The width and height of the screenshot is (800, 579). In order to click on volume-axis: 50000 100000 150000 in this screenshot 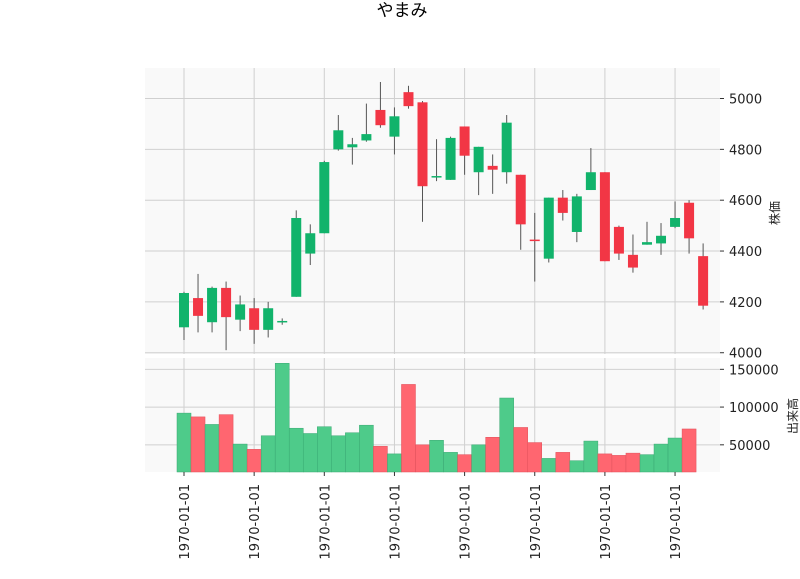, I will do `click(749, 408)`.